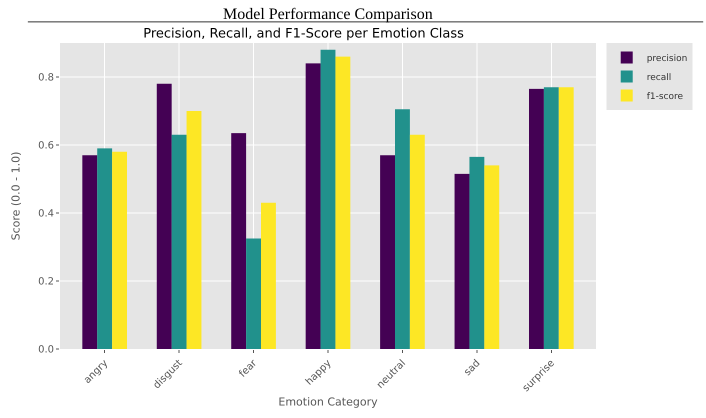  What do you see at coordinates (46, 78) in the screenshot?
I see `y-tick-label: 0.8` at bounding box center [46, 78].